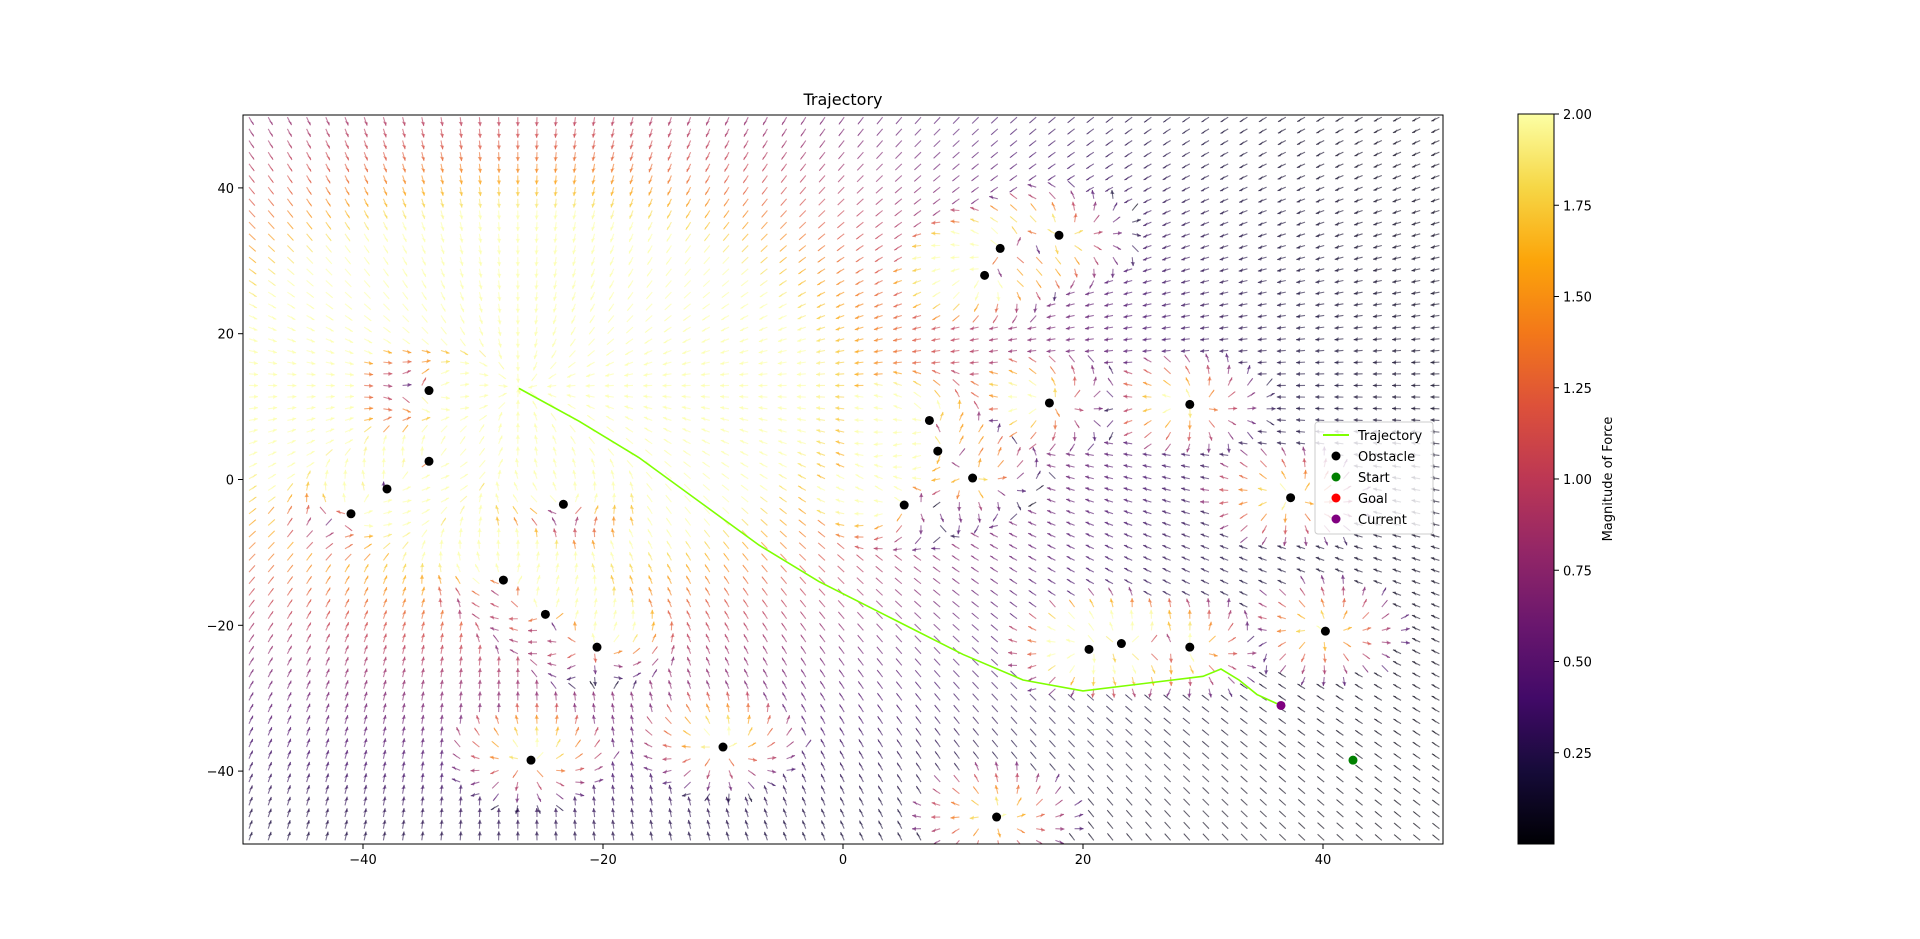  Describe the element at coordinates (1536, 479) in the screenshot. I see `colorbar-gradient` at that location.